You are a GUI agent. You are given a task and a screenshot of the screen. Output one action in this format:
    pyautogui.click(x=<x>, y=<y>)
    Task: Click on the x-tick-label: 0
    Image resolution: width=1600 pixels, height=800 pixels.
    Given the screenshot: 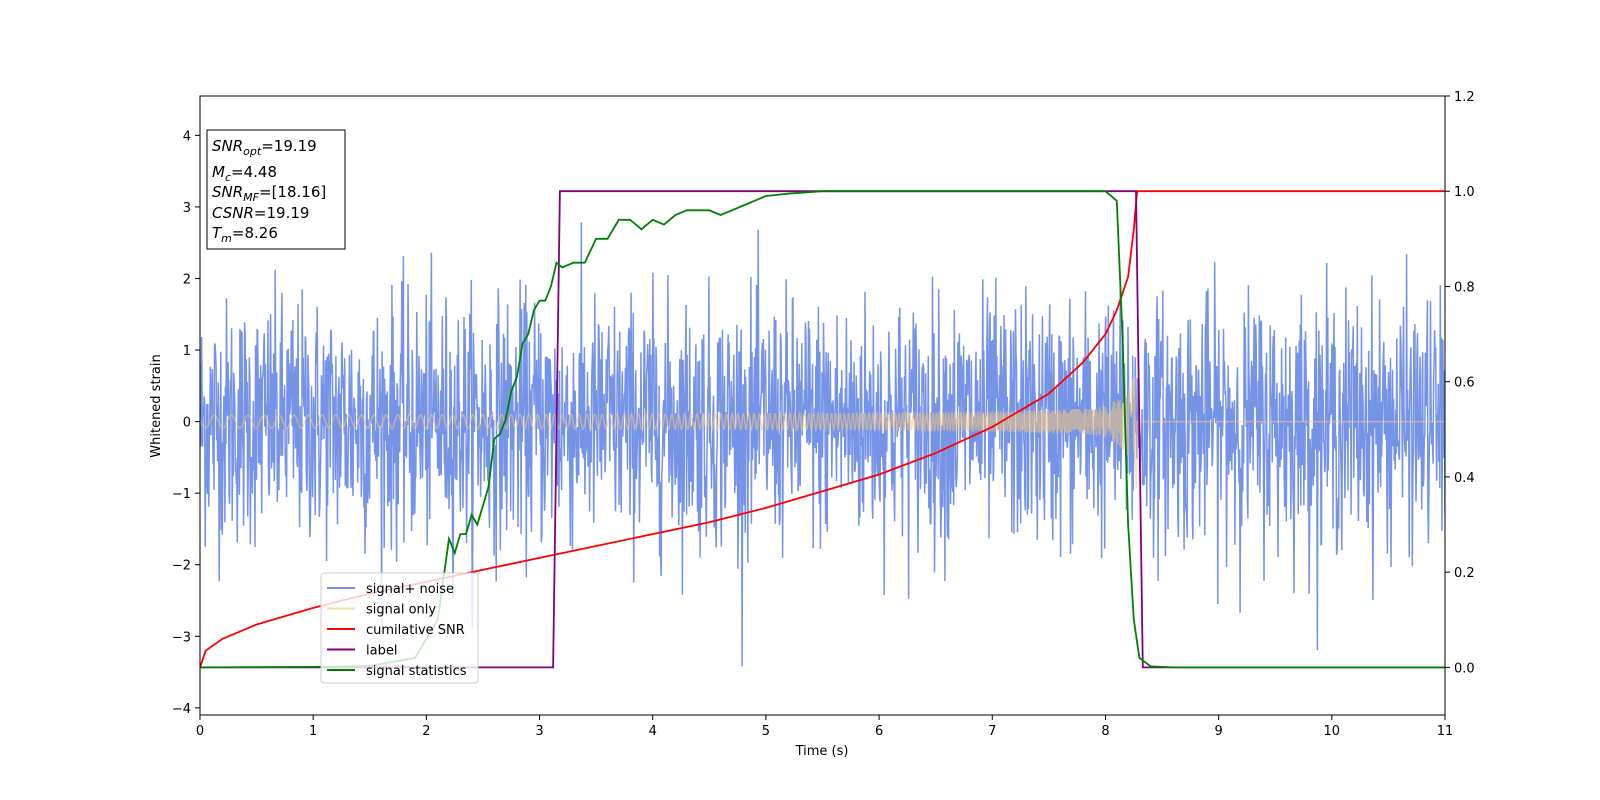 What is the action you would take?
    pyautogui.click(x=200, y=731)
    